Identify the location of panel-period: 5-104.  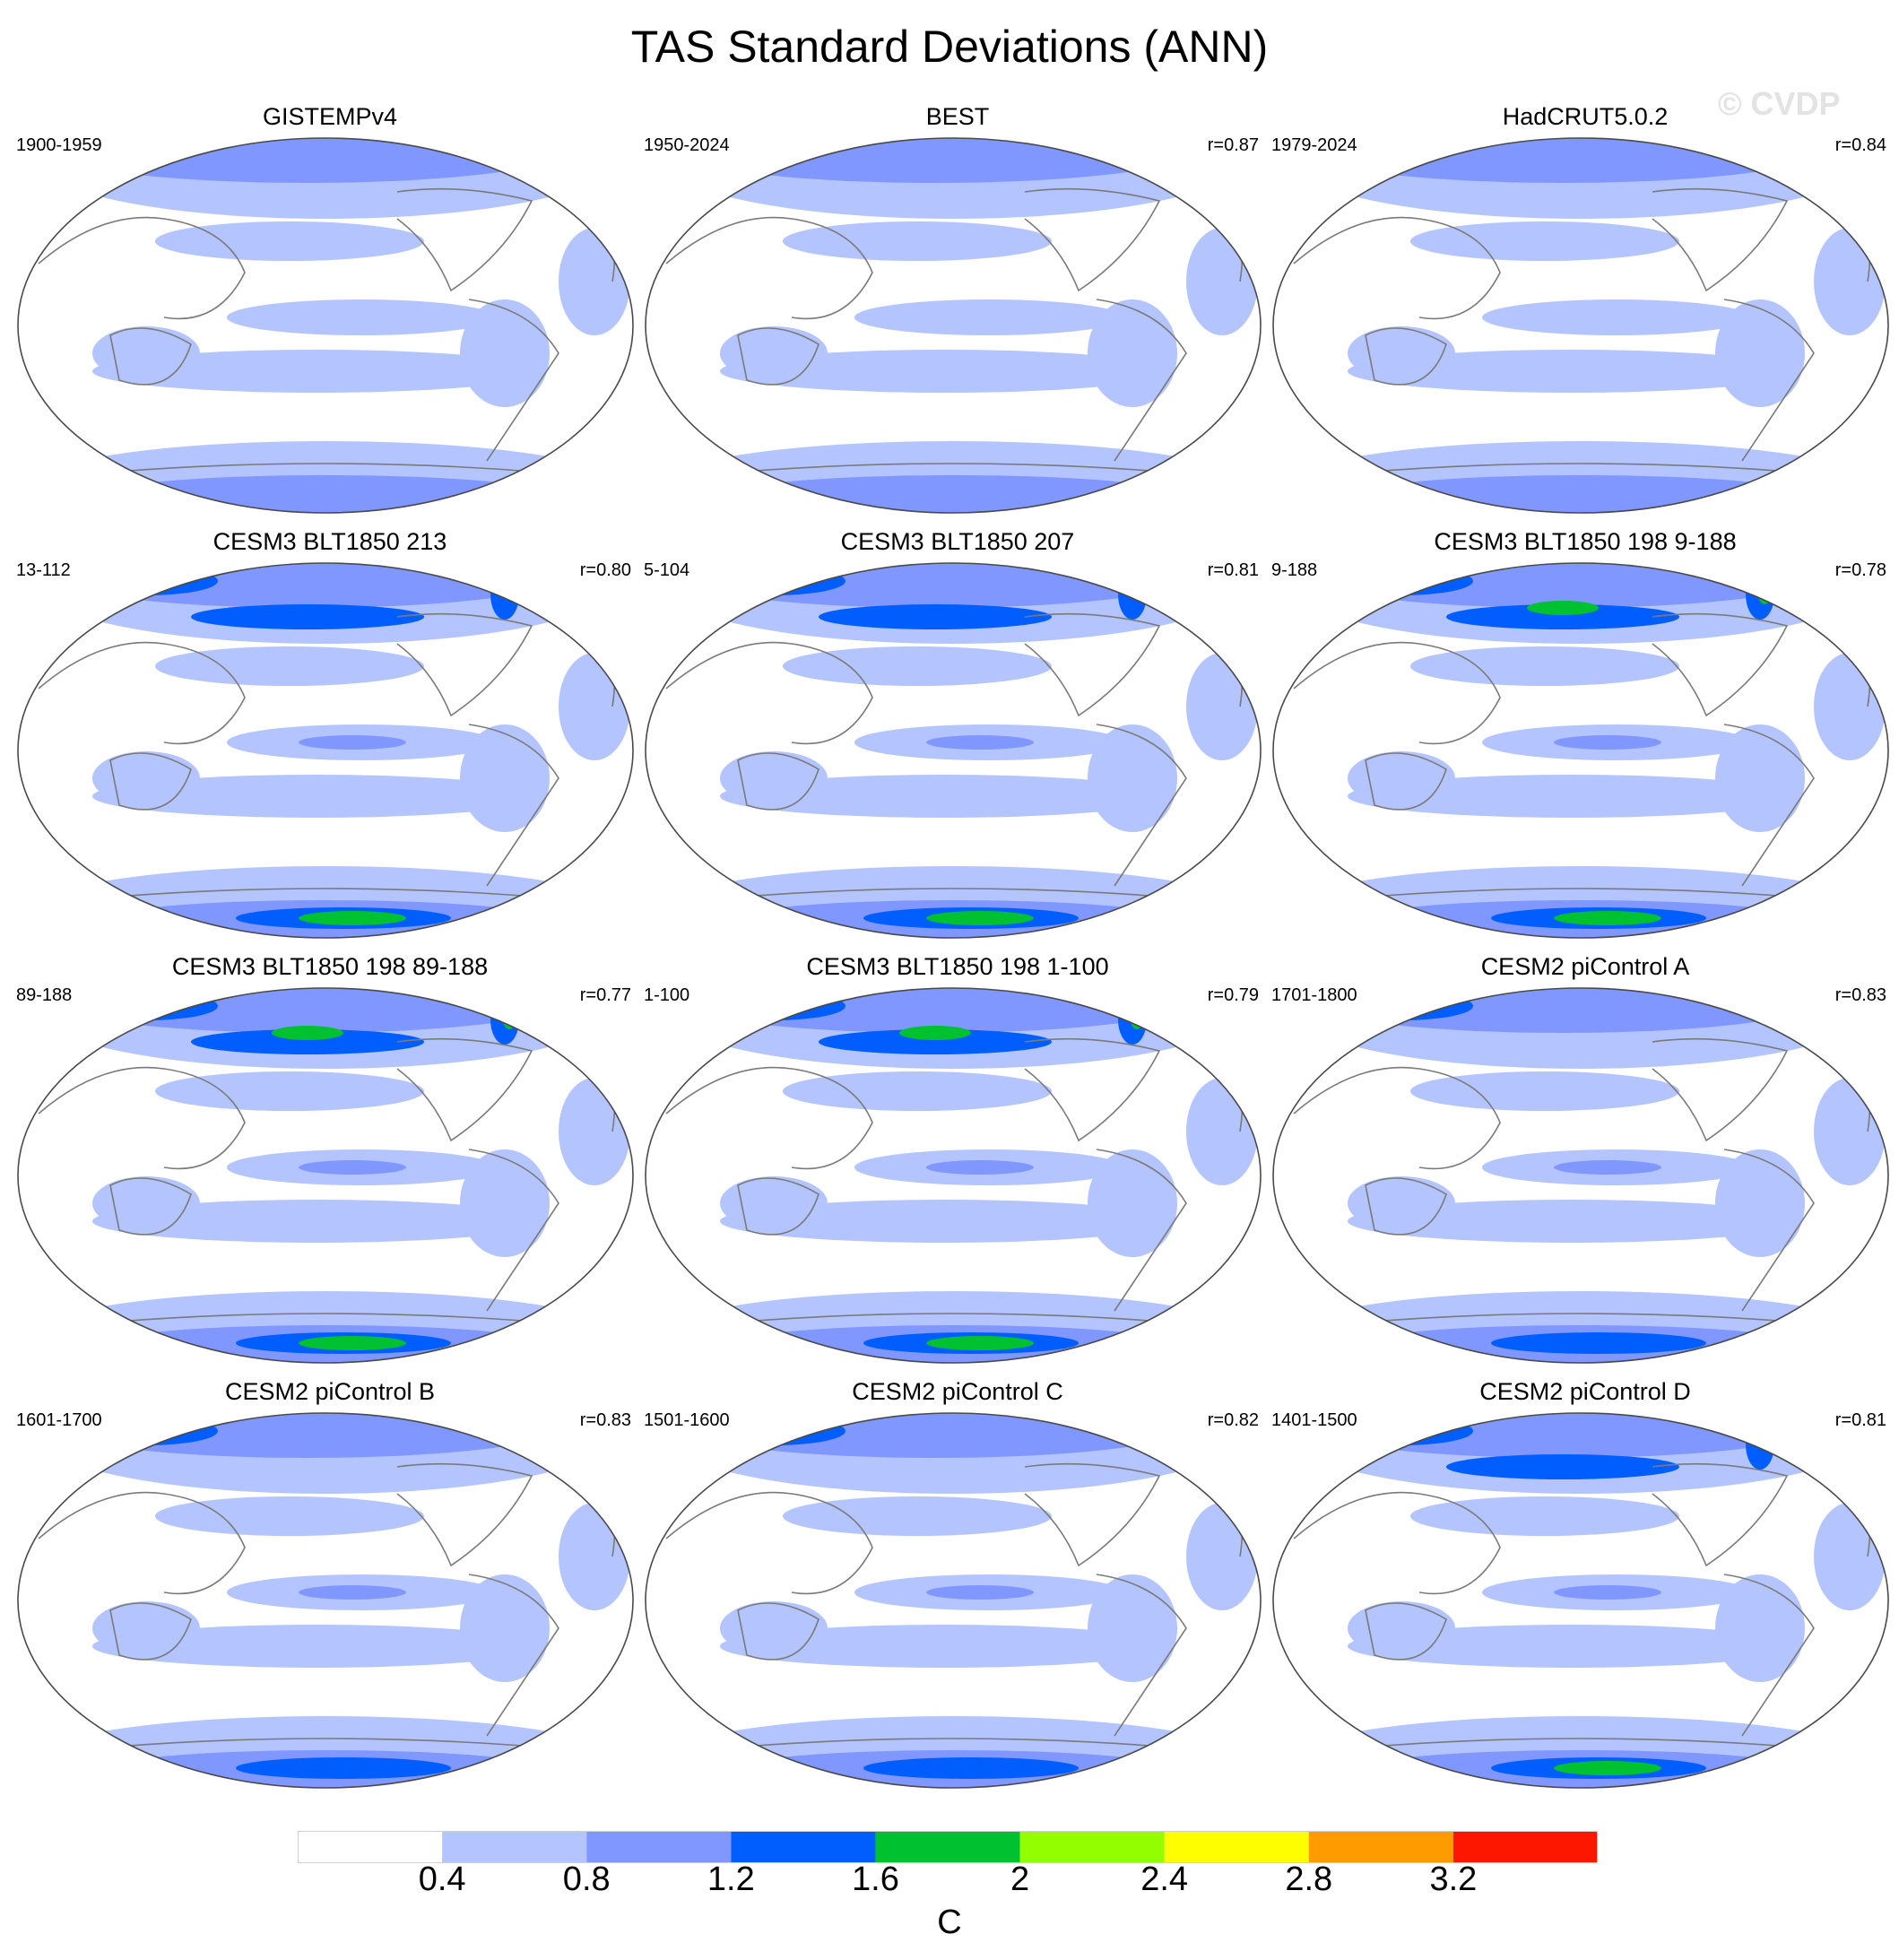
(667, 570).